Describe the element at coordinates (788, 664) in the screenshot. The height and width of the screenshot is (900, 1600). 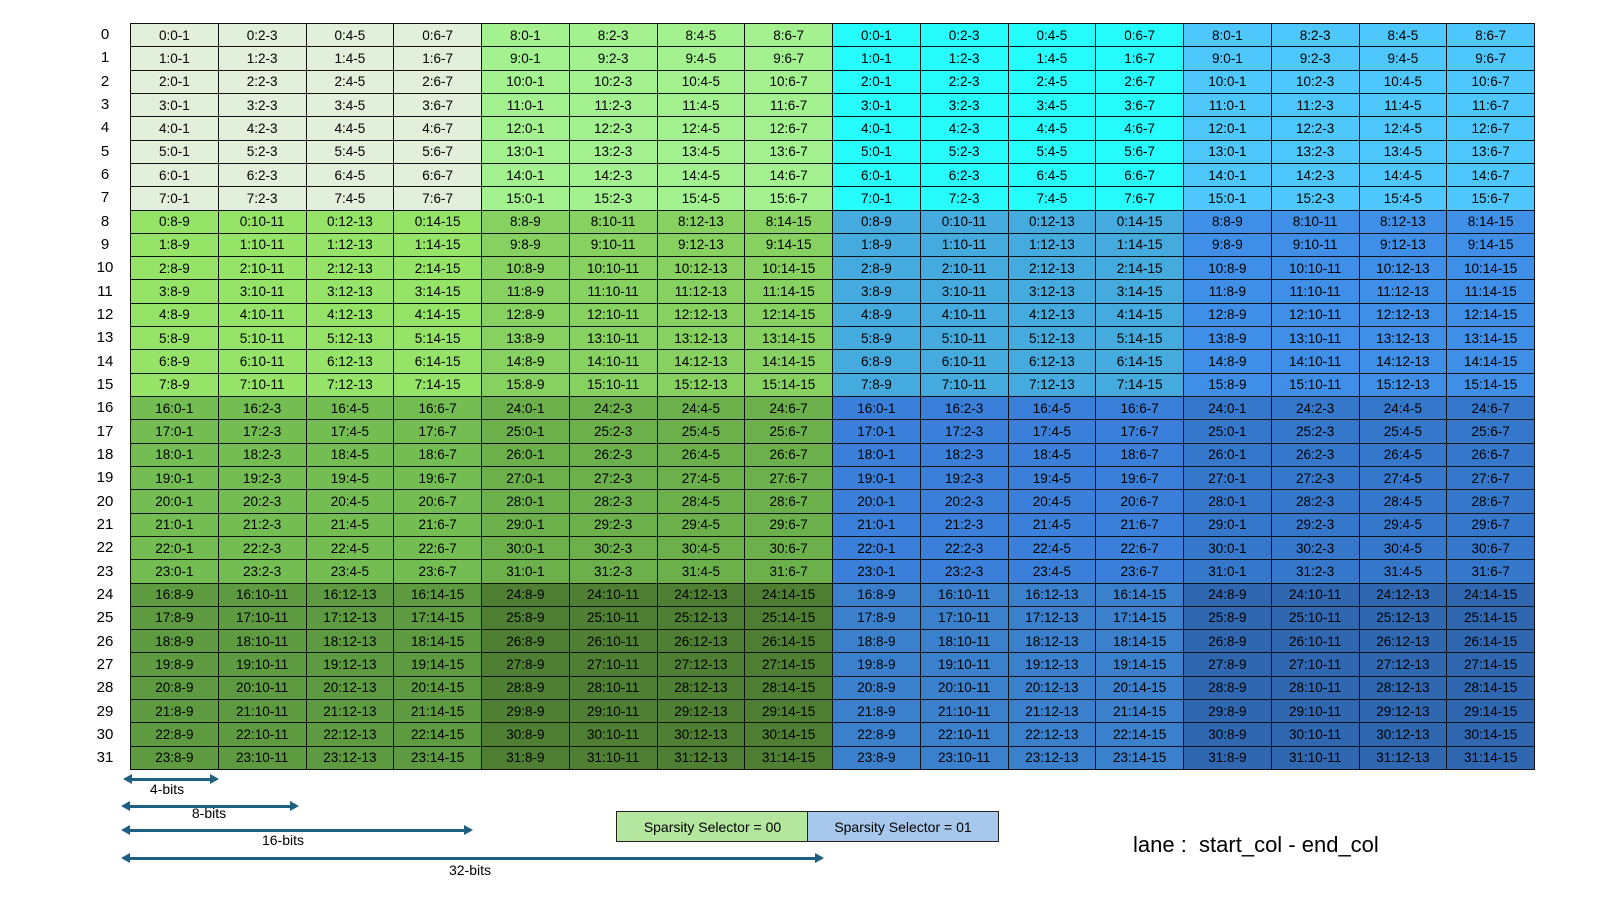
I see `grid-cell: 27:14-15` at that location.